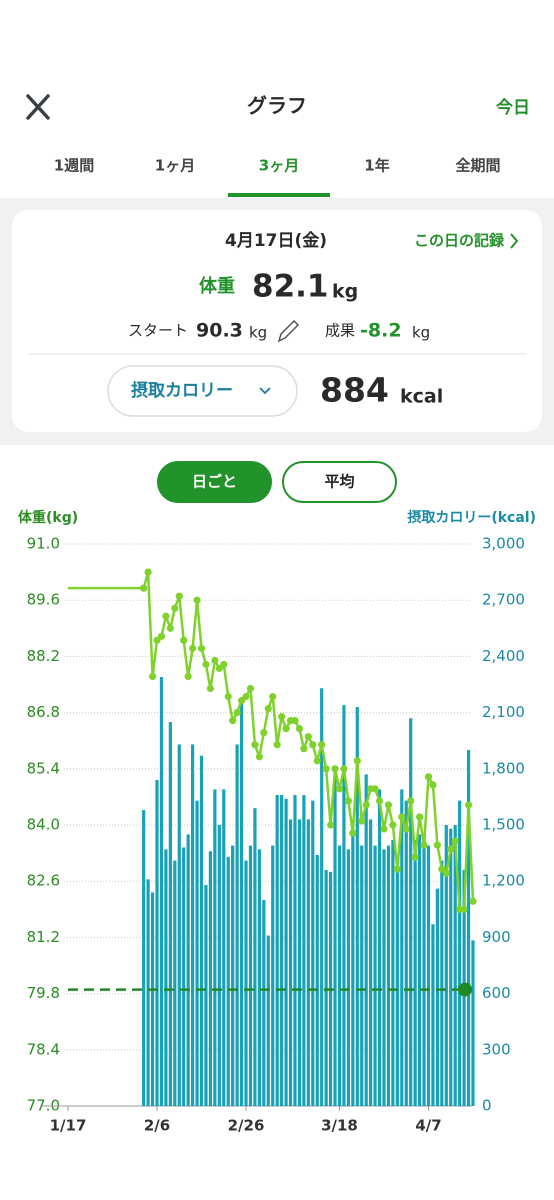 The height and width of the screenshot is (1200, 554). I want to click on tab: 1年, so click(376, 166).